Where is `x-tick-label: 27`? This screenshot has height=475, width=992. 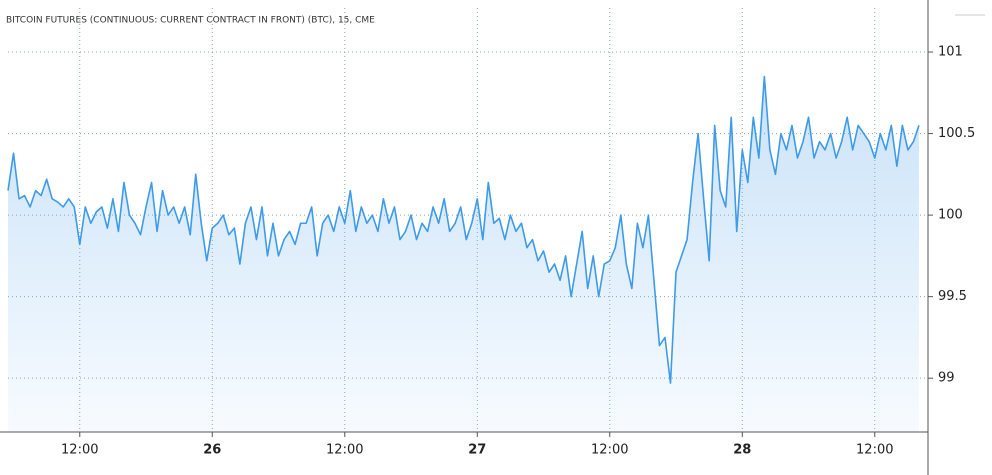 x-tick-label: 27 is located at coordinates (477, 450).